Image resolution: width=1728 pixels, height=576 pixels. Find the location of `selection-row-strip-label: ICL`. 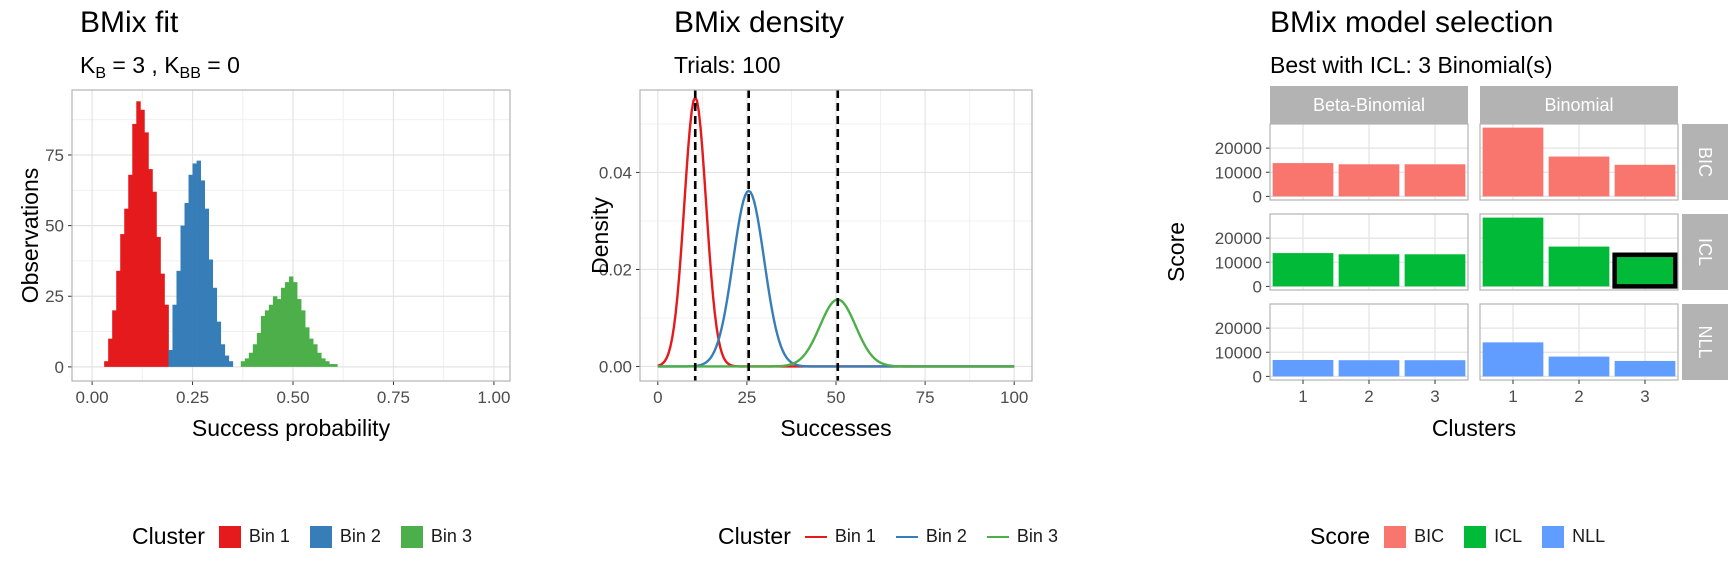

selection-row-strip-label: ICL is located at coordinates (1705, 252).